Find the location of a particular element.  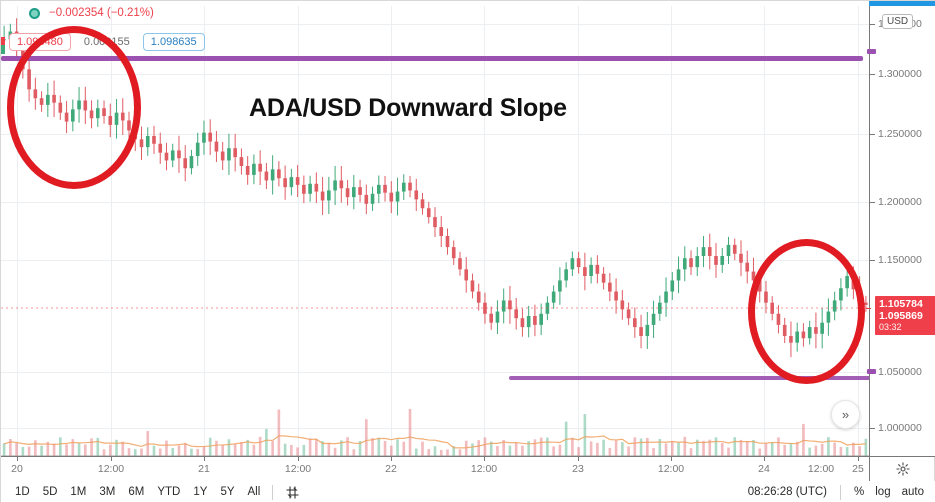

currency-pill: USD is located at coordinates (898, 21).